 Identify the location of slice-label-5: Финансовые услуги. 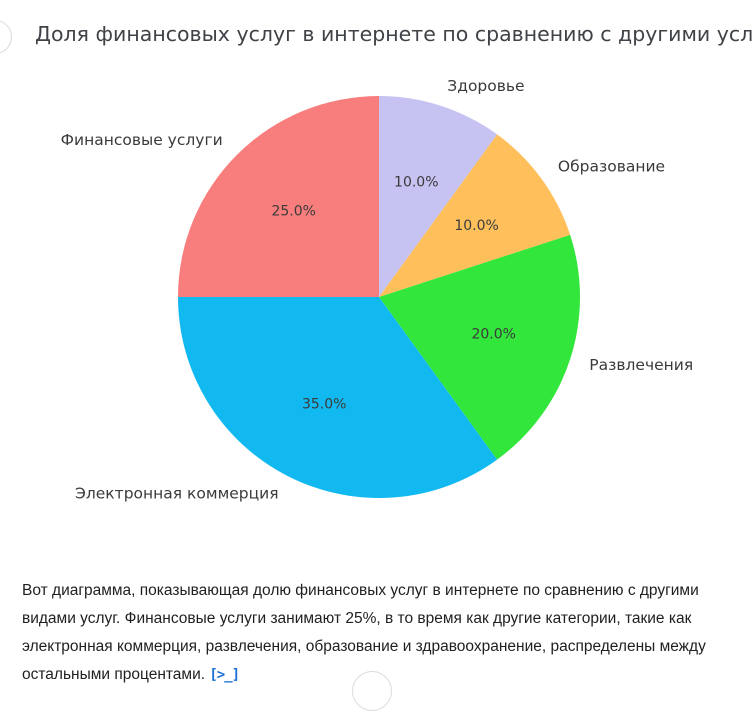
(142, 140).